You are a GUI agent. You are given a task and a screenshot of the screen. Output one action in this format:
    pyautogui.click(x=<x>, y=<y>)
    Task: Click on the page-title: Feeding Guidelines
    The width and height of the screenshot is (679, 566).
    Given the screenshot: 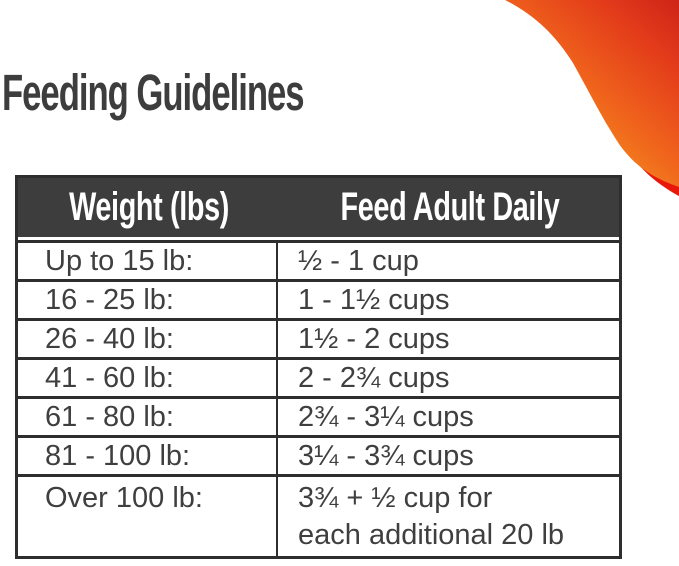 What is the action you would take?
    pyautogui.click(x=153, y=92)
    